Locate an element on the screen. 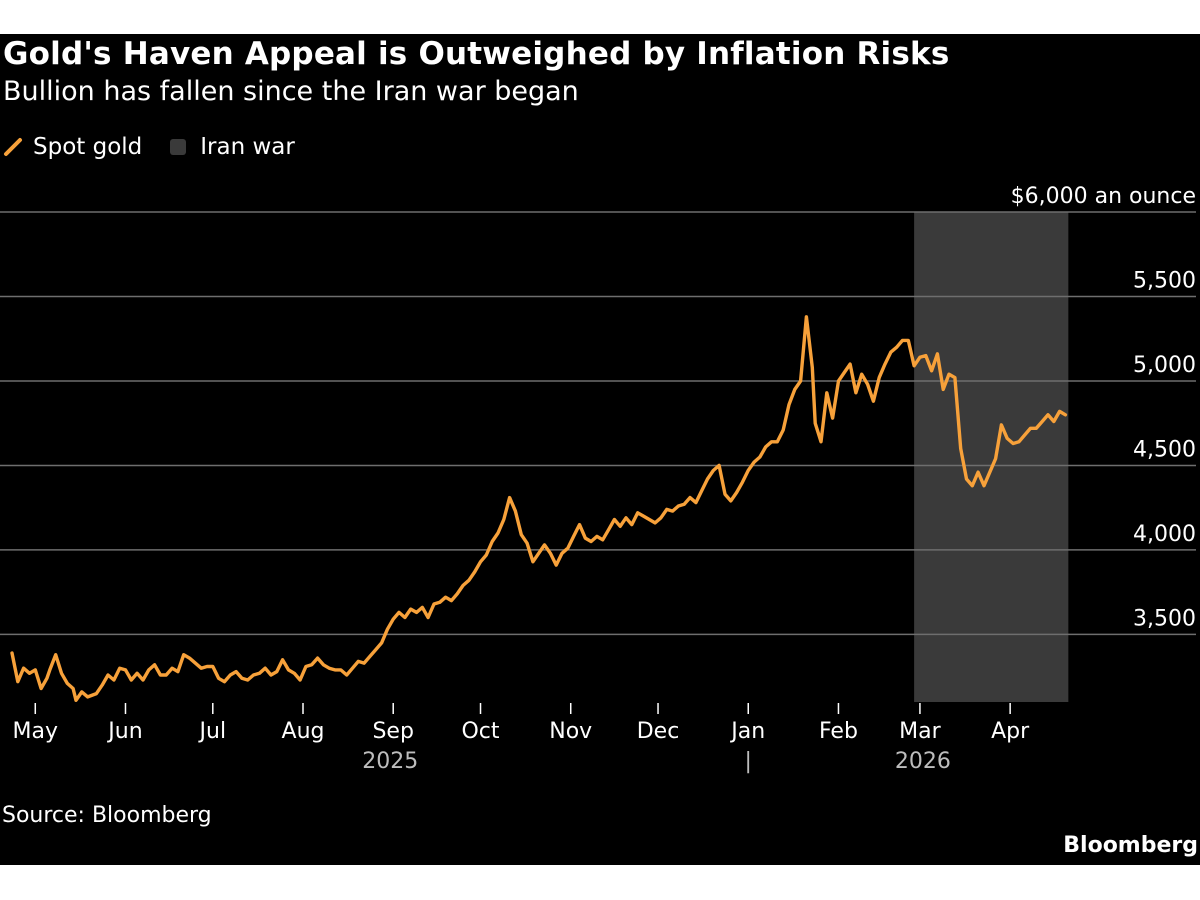  shade-layer is located at coordinates (991, 457).